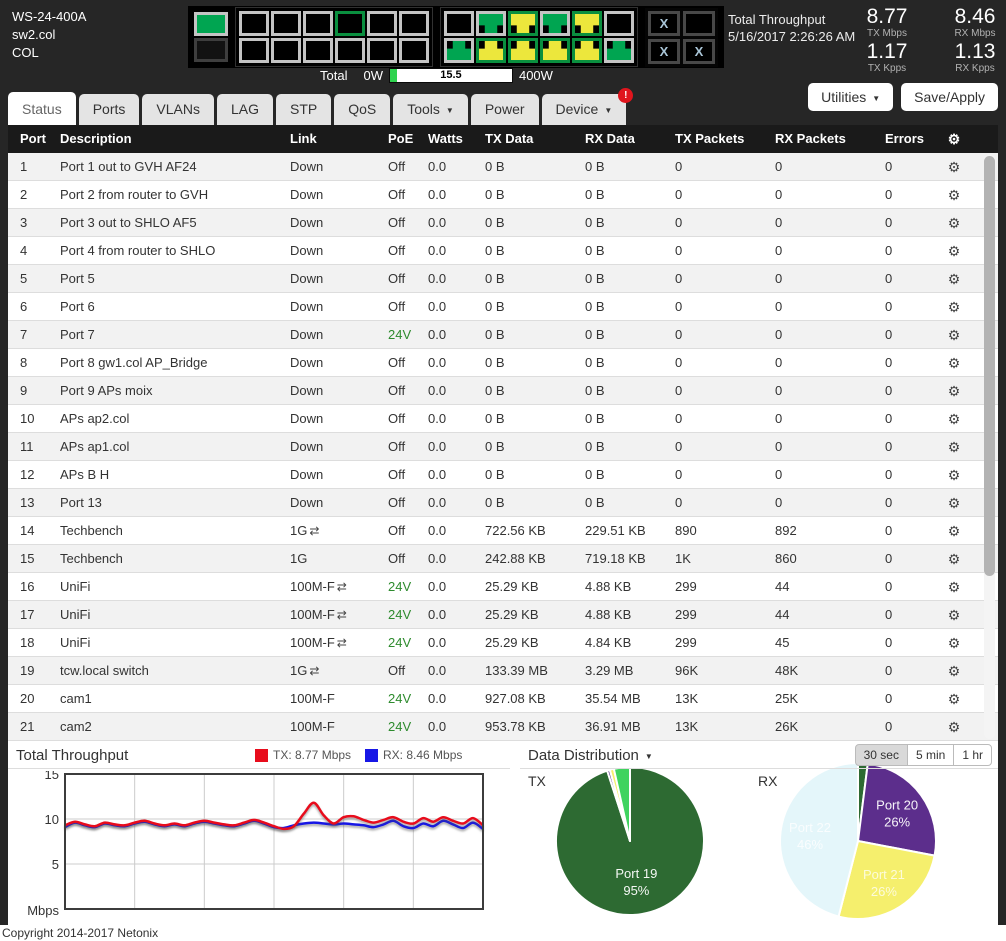  I want to click on cell-poe: 24V, so click(400, 642).